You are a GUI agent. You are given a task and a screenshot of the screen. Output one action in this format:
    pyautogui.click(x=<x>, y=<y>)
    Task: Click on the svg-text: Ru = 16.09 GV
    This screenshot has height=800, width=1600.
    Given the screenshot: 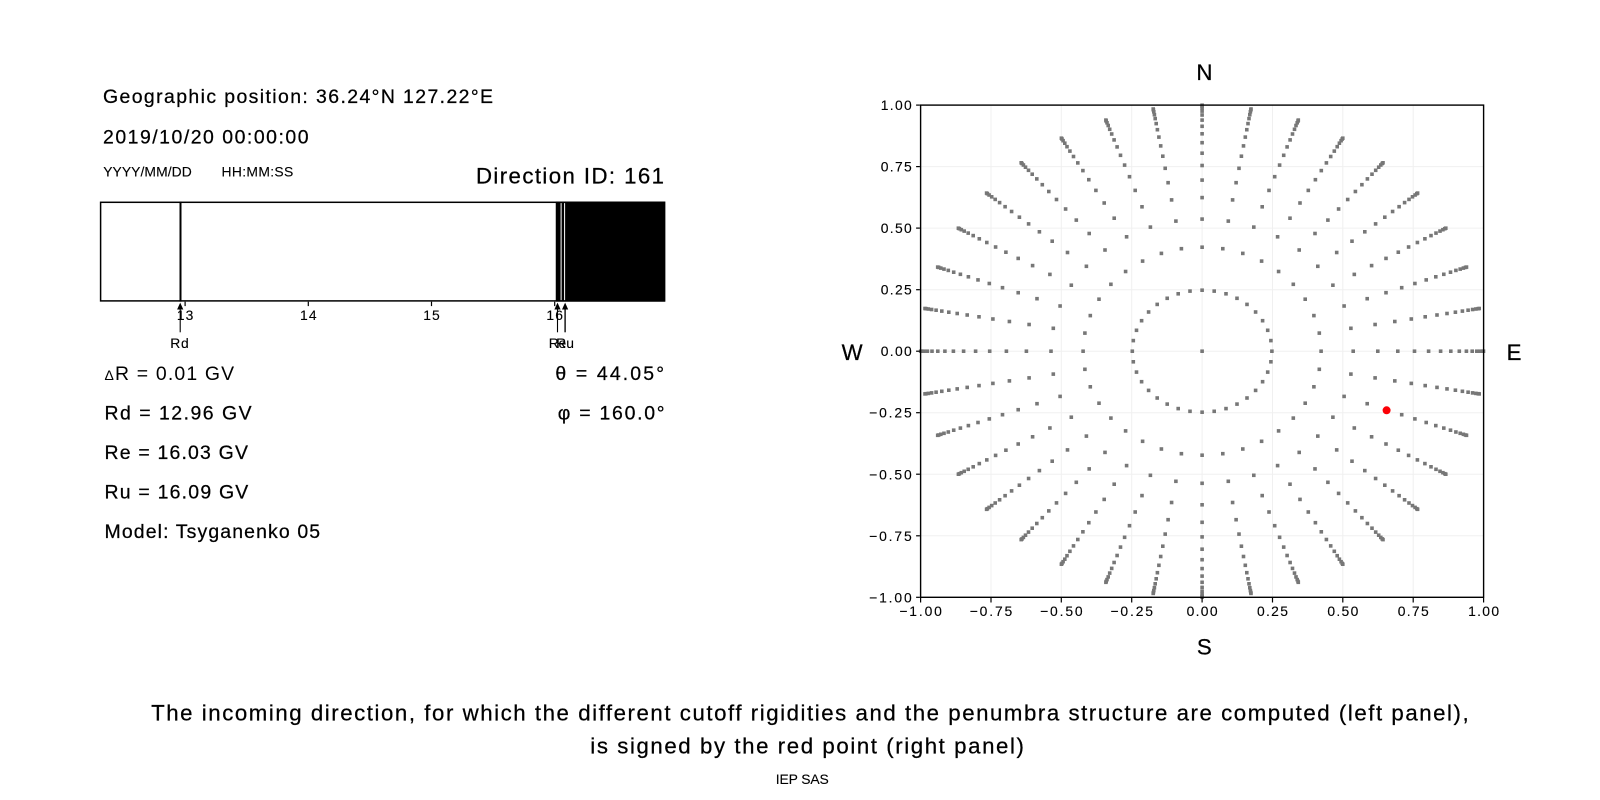 What is the action you would take?
    pyautogui.click(x=177, y=493)
    